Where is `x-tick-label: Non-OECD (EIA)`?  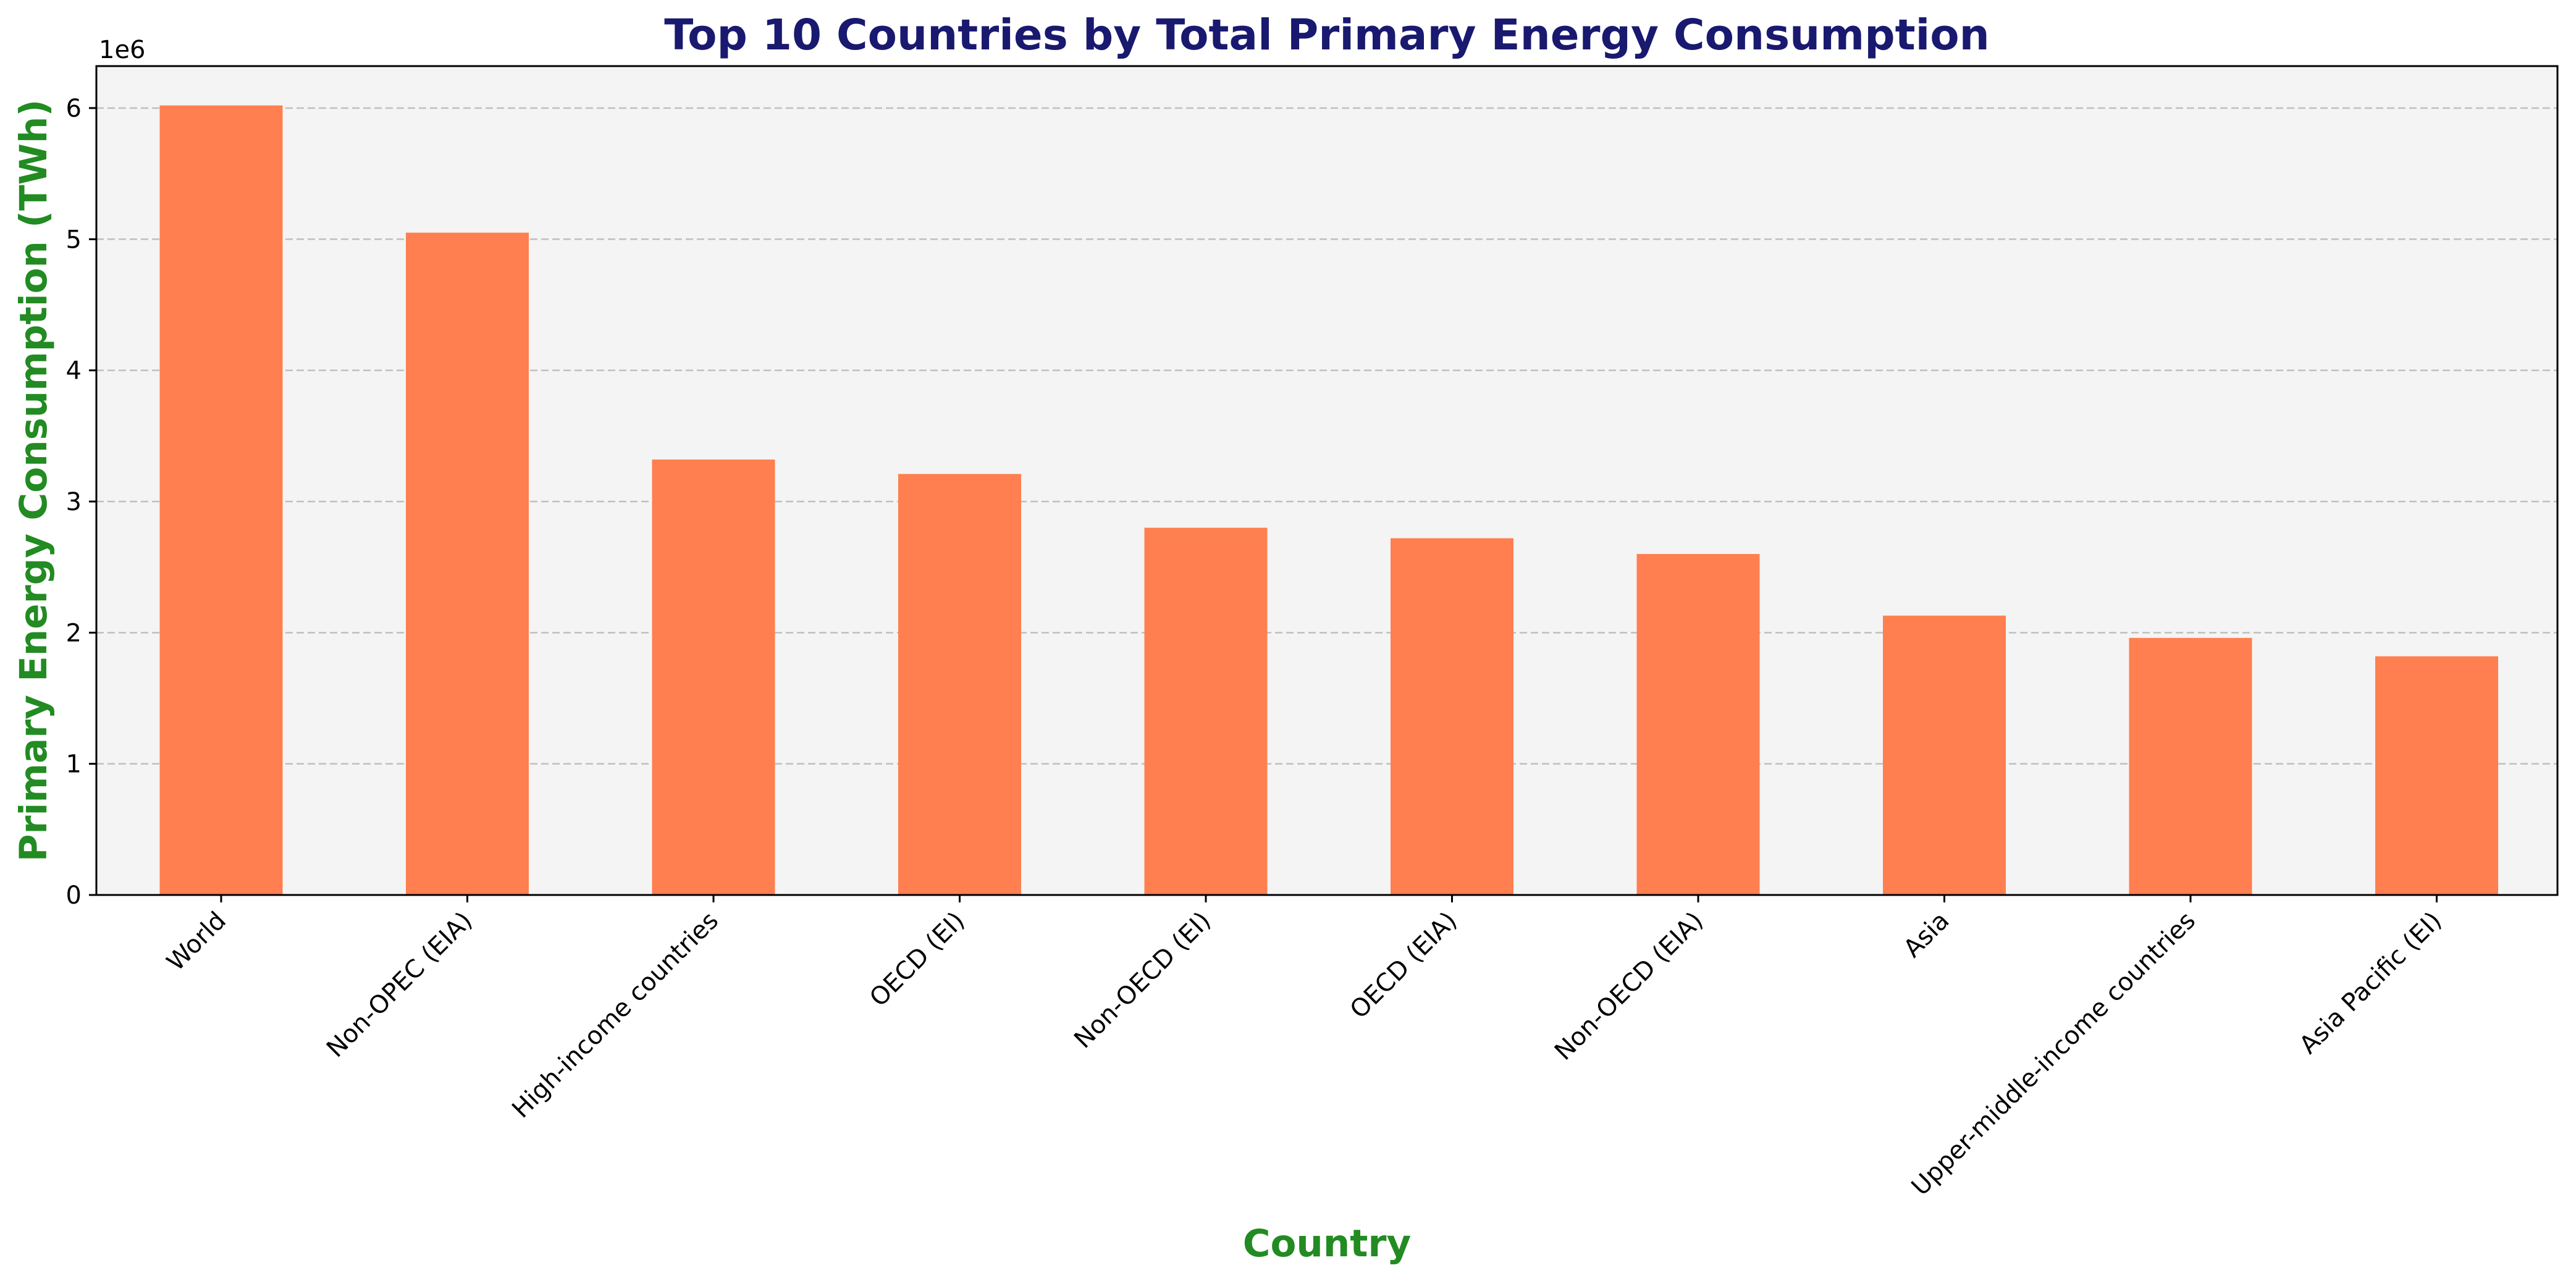 x-tick-label: Non-OECD (EIA) is located at coordinates (1629, 986).